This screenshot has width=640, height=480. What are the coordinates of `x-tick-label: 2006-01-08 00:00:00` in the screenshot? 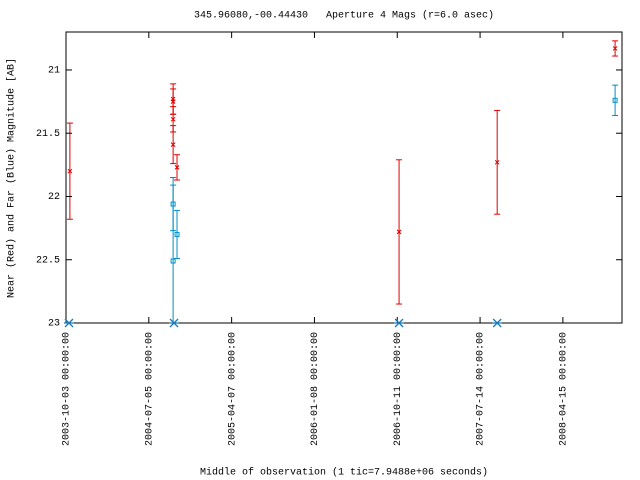 It's located at (315, 389).